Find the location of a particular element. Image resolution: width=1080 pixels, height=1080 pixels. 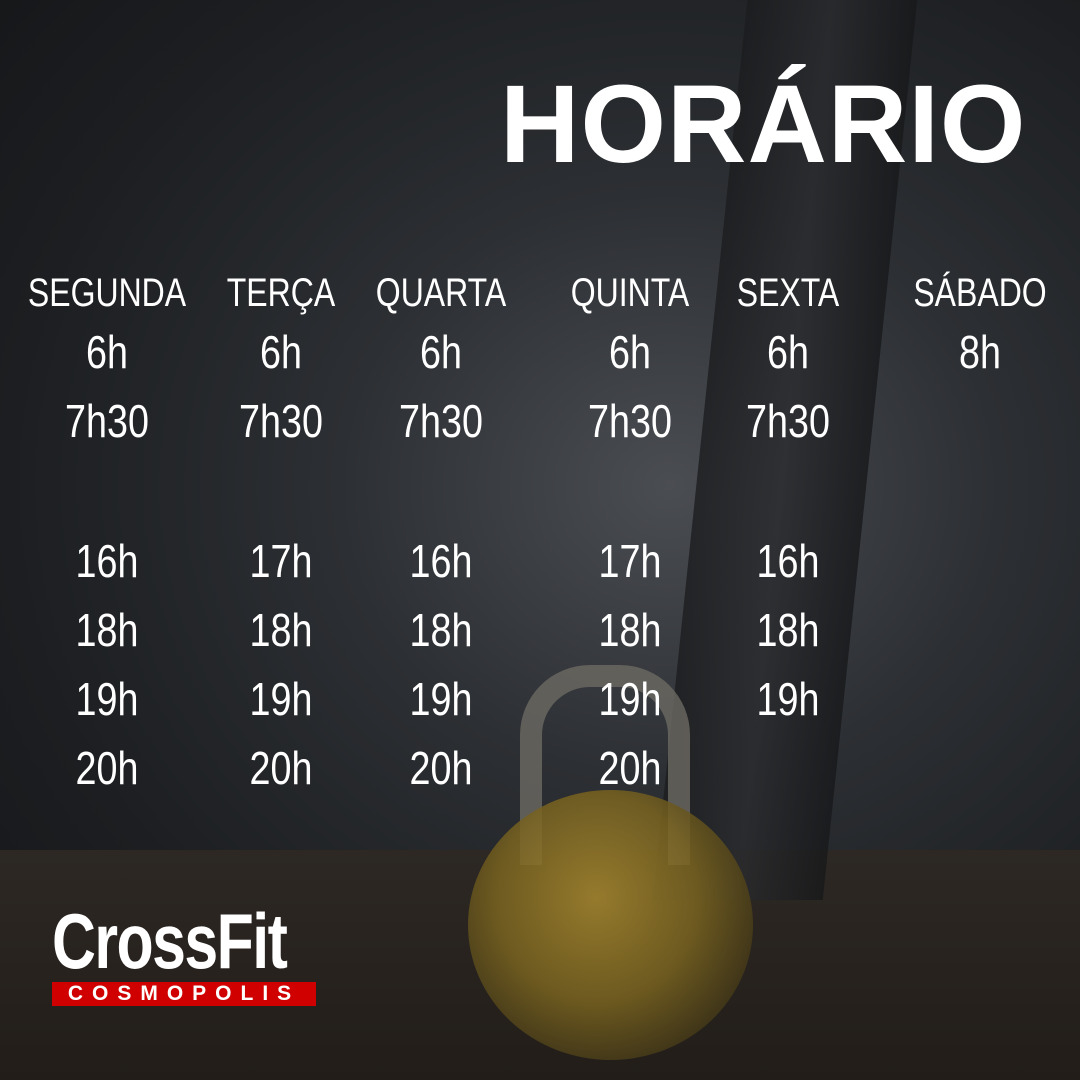

page-title: HORÁRIO is located at coordinates (763, 124).